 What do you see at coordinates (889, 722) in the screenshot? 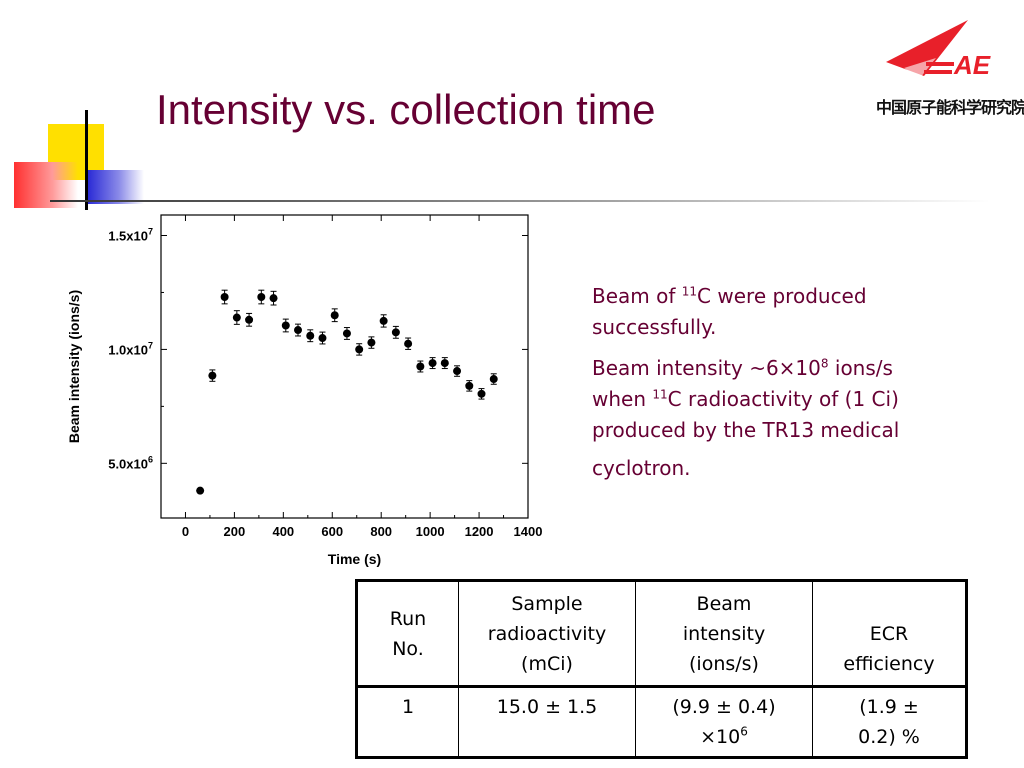
I see `cell-ecr: (1.9 ±0.2) %` at bounding box center [889, 722].